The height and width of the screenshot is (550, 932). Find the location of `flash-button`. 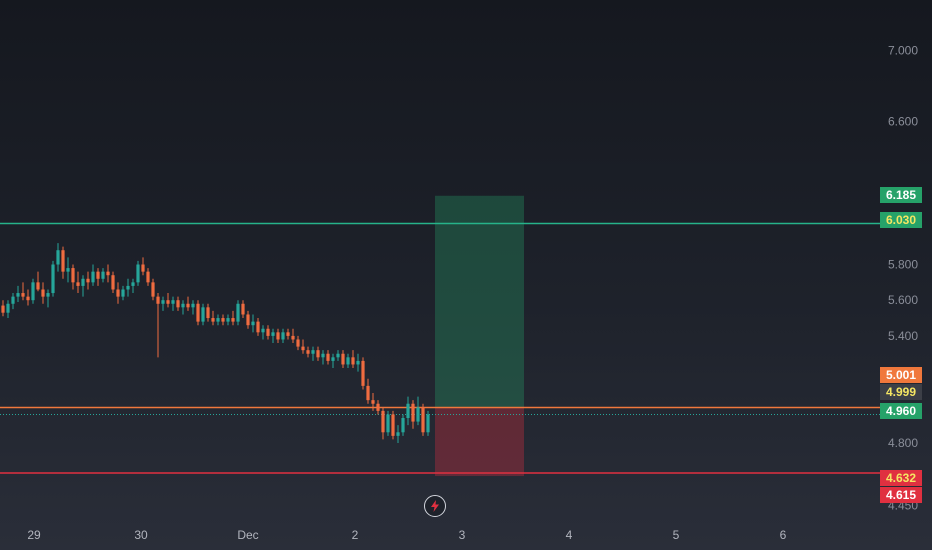

flash-button is located at coordinates (435, 506).